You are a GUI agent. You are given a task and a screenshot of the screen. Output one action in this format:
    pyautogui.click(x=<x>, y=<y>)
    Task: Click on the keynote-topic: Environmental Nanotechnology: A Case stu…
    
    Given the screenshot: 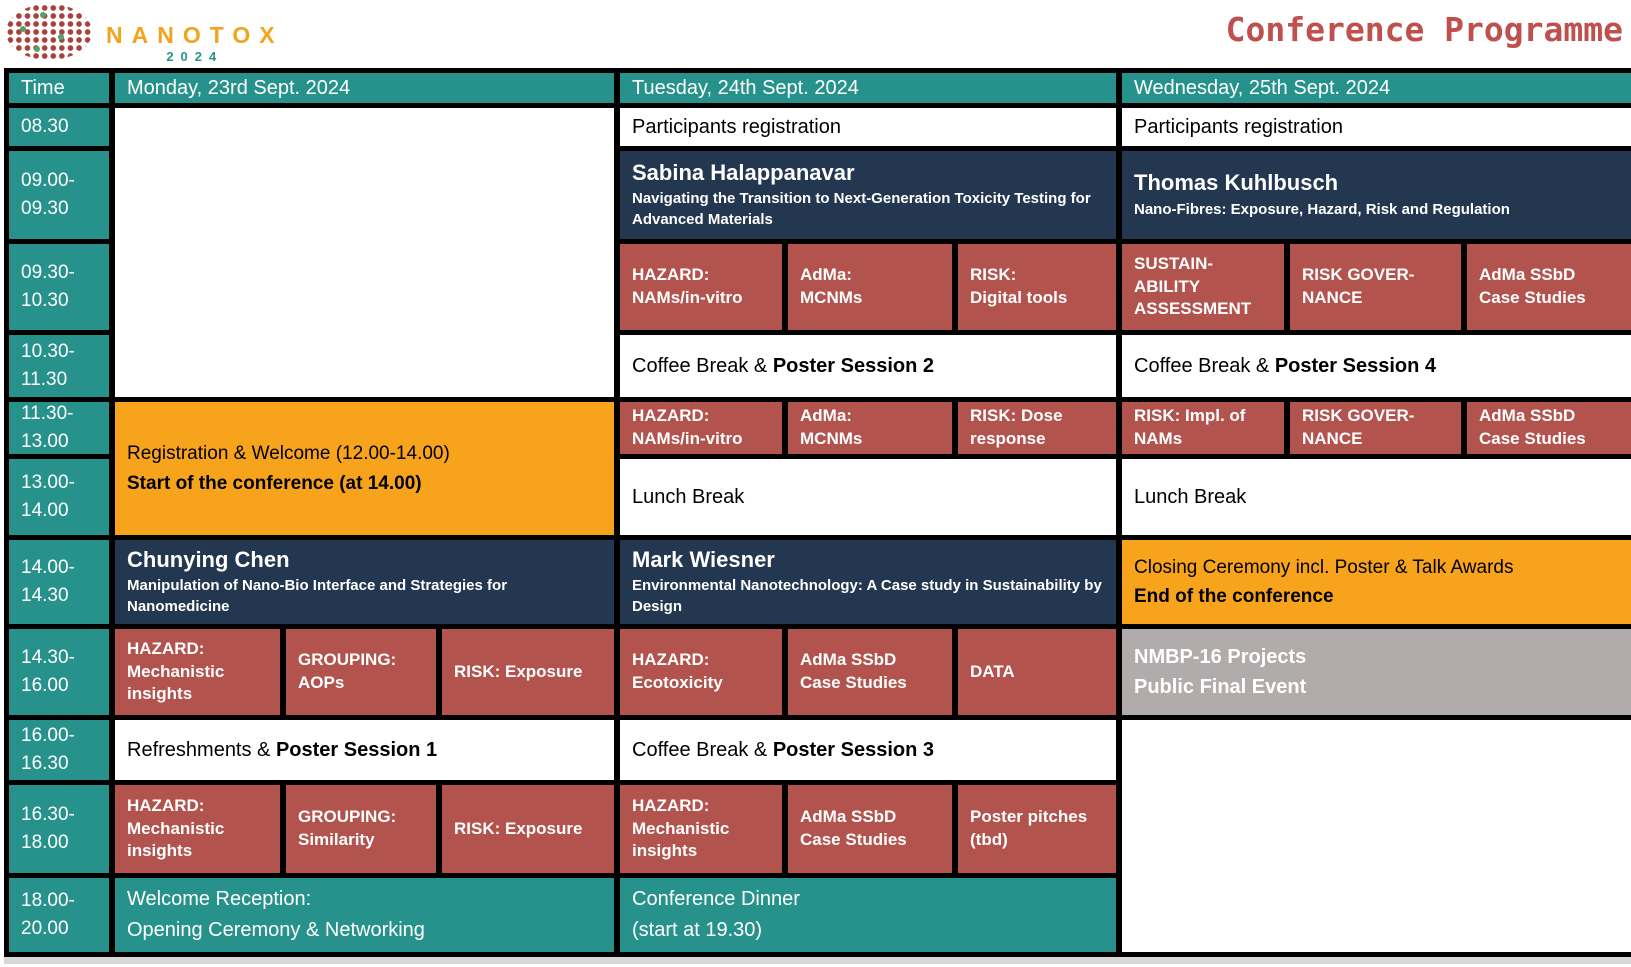 What is the action you would take?
    pyautogui.click(x=867, y=596)
    